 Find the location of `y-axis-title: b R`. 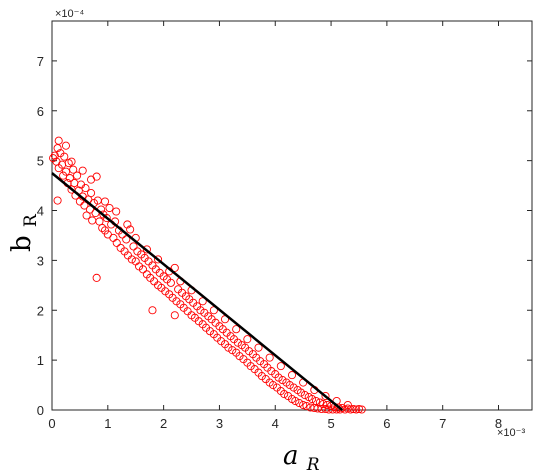

y-axis-title: b R is located at coordinates (24, 232).